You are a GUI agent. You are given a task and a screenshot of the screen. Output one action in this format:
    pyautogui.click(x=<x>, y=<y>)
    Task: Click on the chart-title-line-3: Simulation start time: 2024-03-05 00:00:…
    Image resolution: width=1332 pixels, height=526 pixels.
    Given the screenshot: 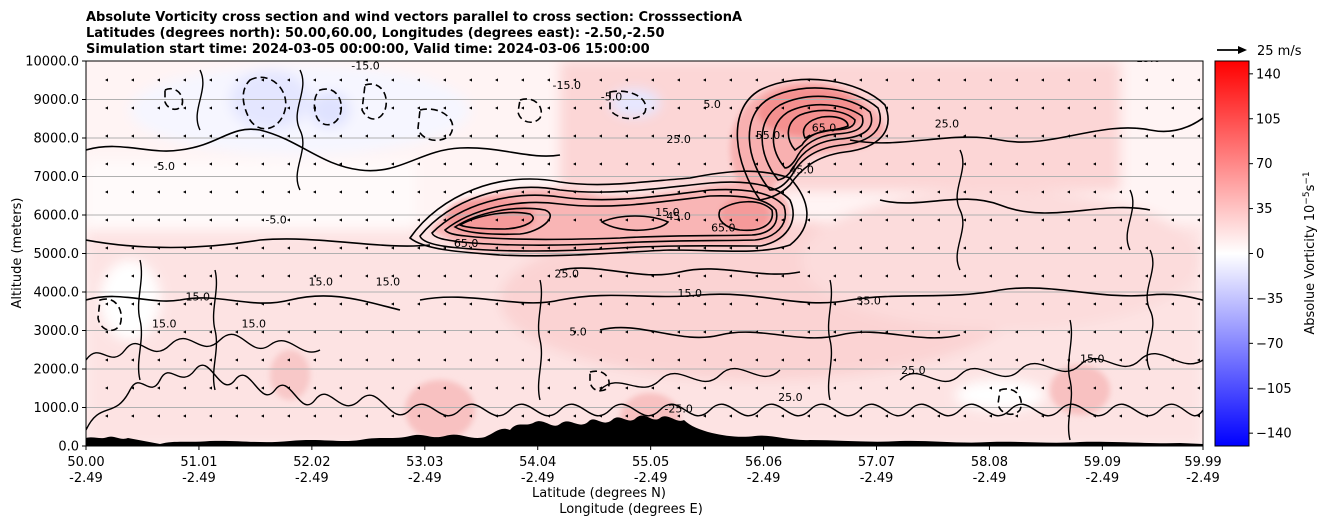 What is the action you would take?
    pyautogui.click(x=368, y=49)
    